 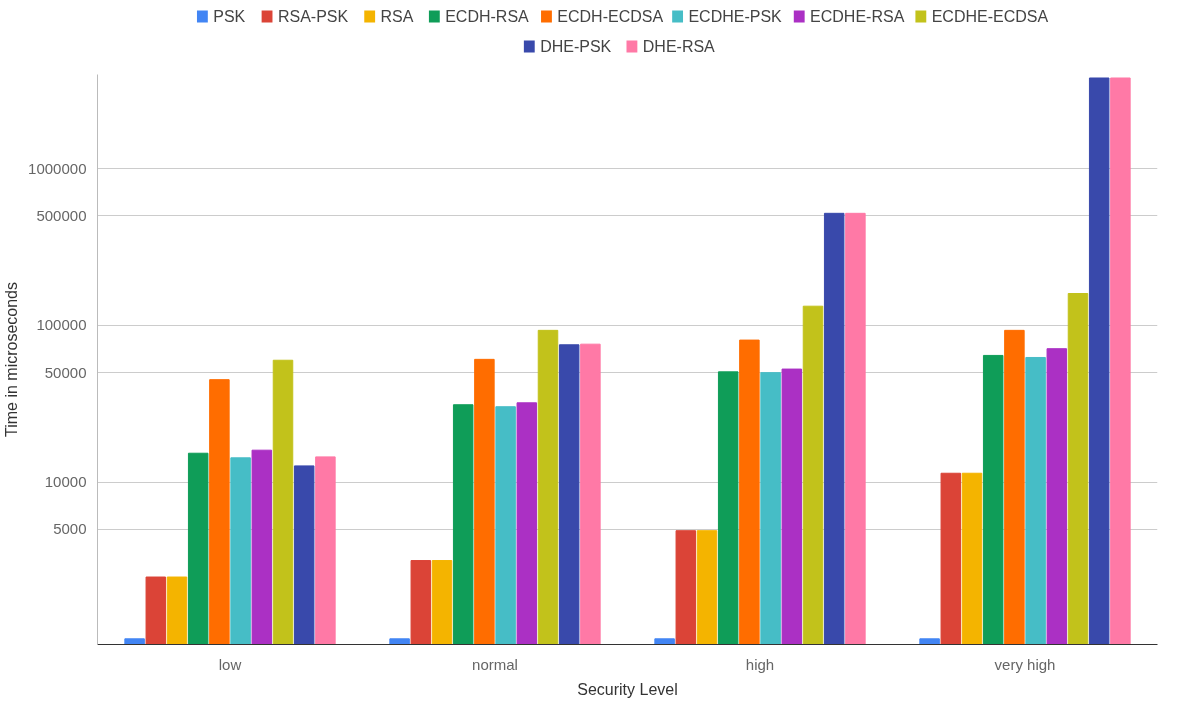 What do you see at coordinates (760, 664) in the screenshot?
I see `x-tick-label: high` at bounding box center [760, 664].